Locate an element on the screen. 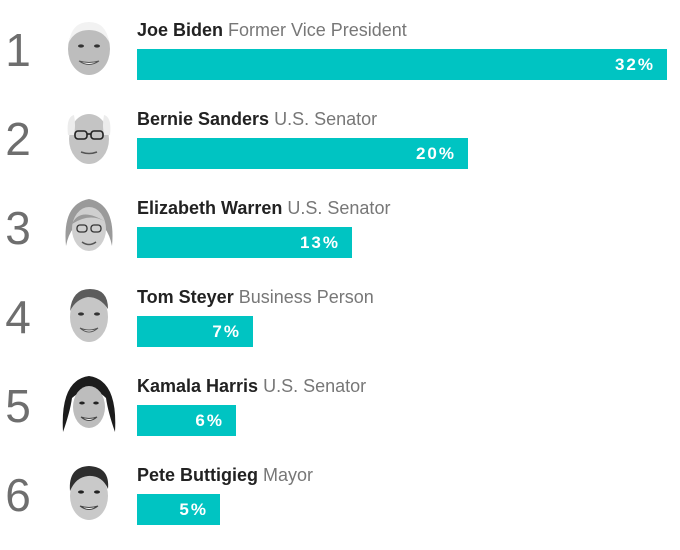 The image size is (680, 550). candidate-label: Tom Steyer Business Person is located at coordinates (255, 297).